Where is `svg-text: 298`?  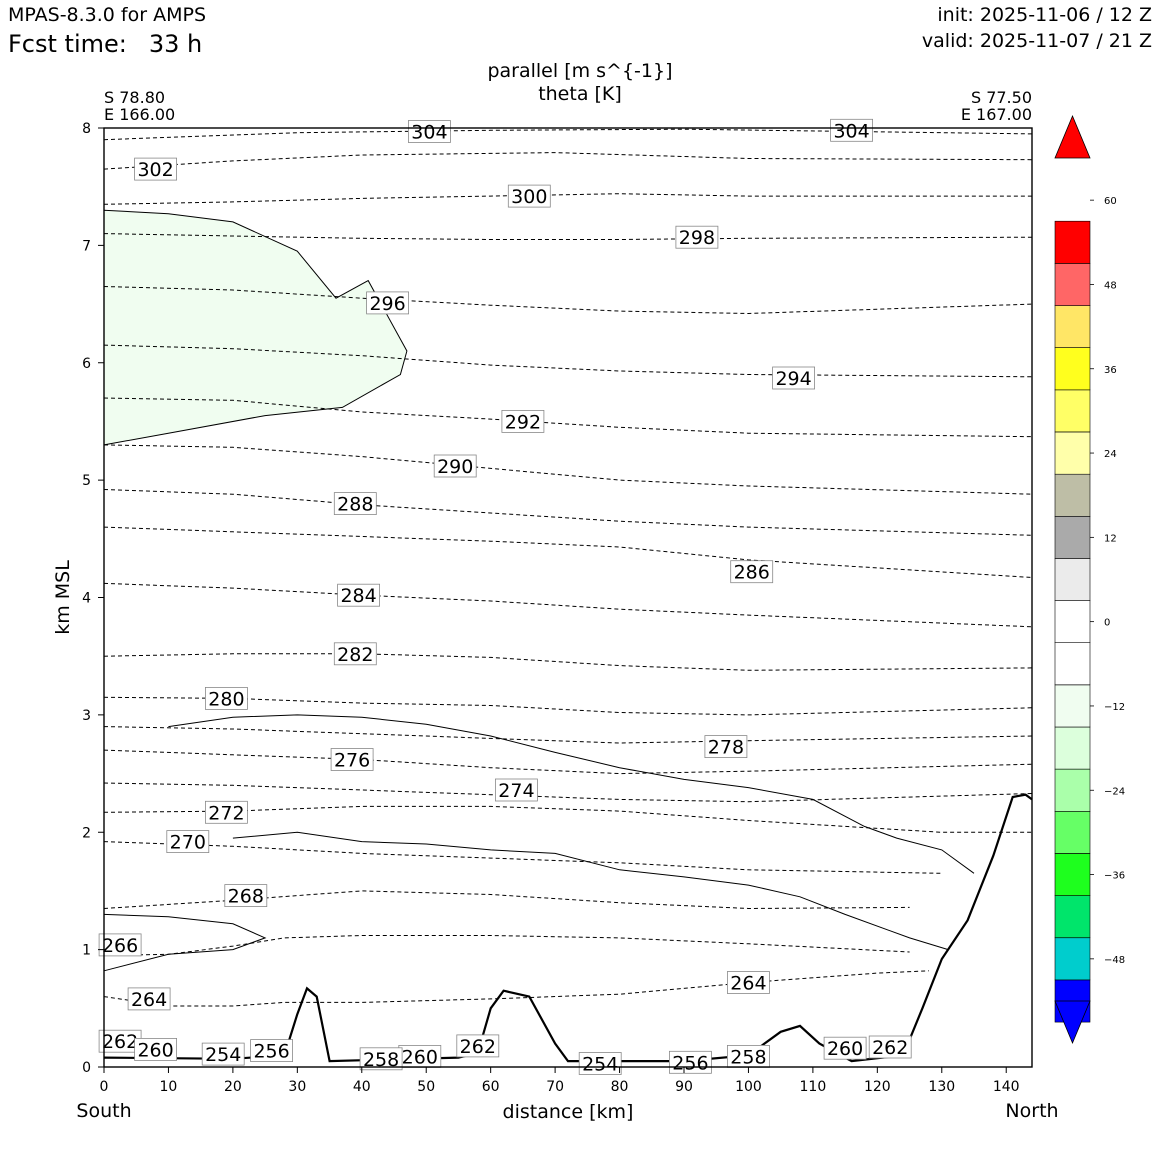
svg-text: 298 is located at coordinates (697, 238).